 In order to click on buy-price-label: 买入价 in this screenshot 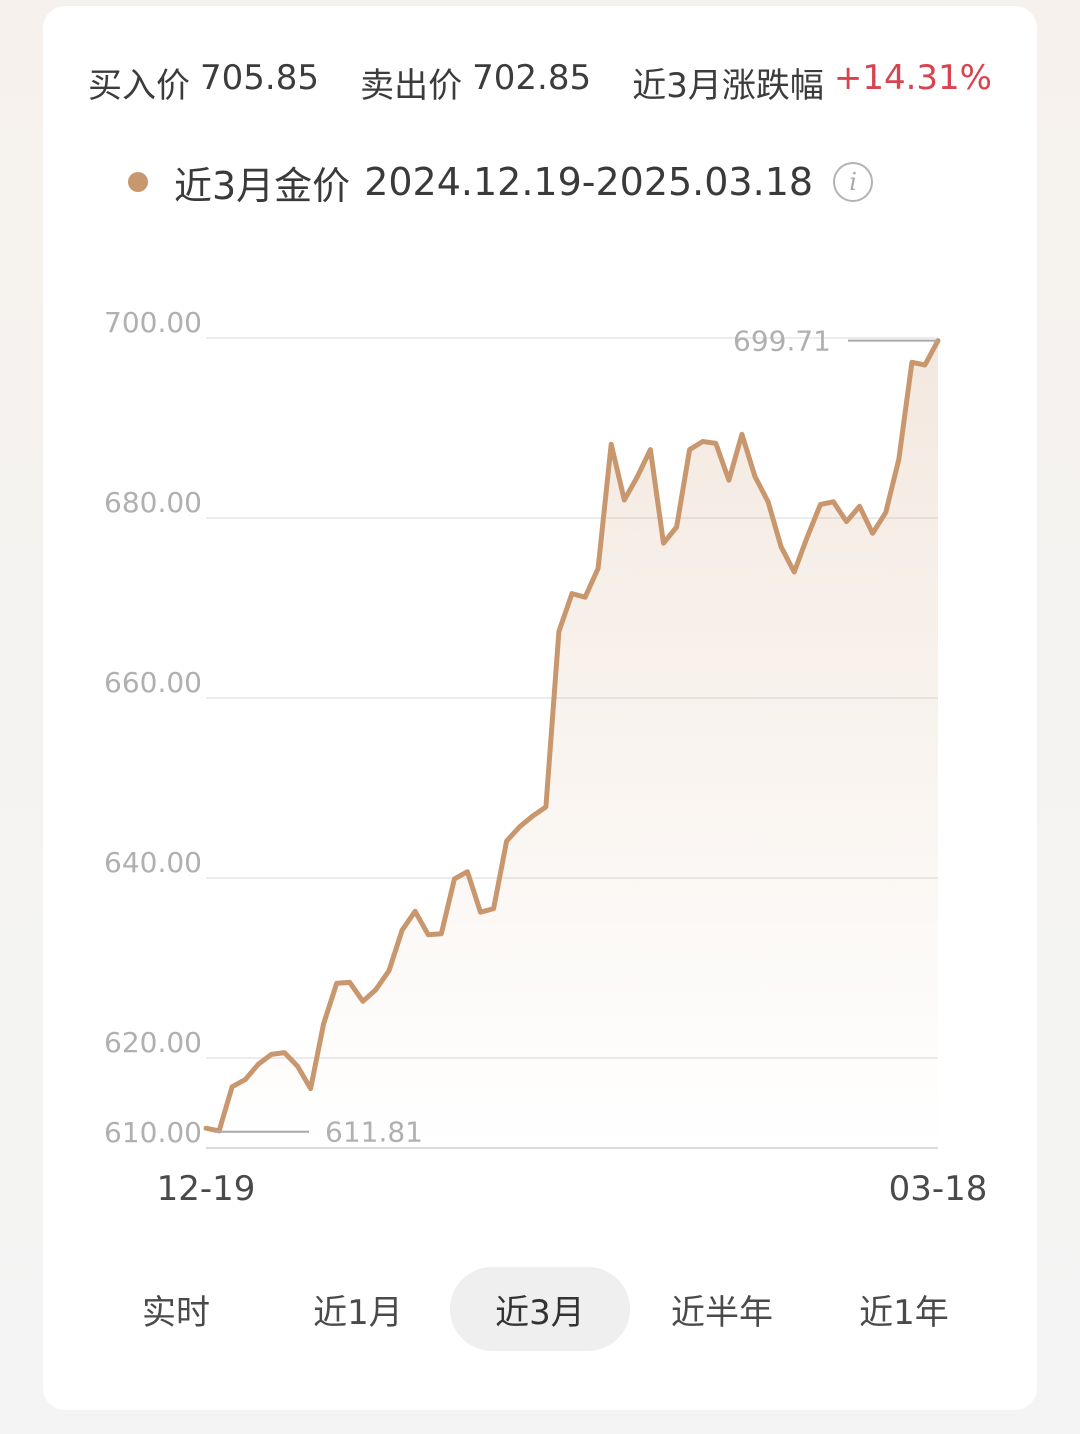, I will do `click(139, 85)`.